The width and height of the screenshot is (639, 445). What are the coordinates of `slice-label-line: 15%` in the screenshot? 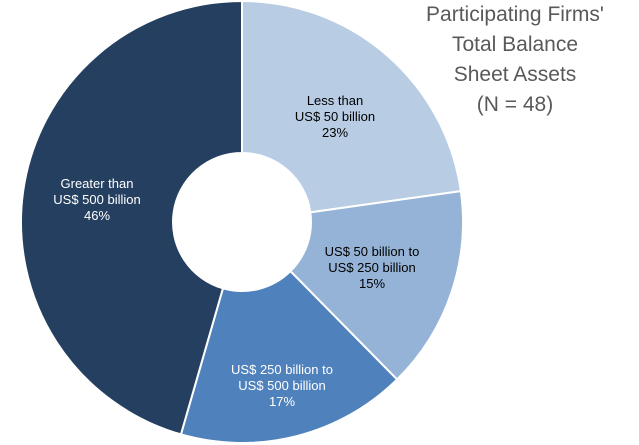 It's located at (372, 283).